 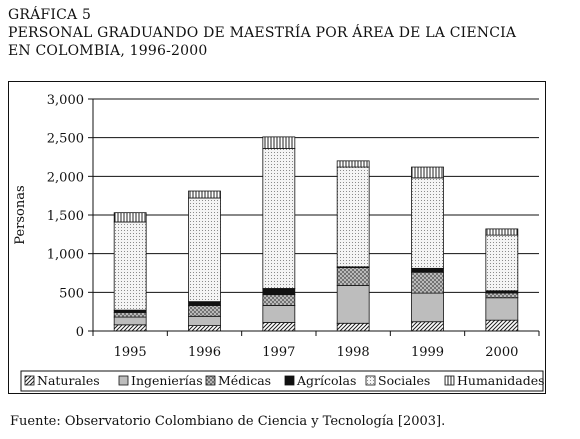 What do you see at coordinates (353, 352) in the screenshot?
I see `x-tick-label: 1998` at bounding box center [353, 352].